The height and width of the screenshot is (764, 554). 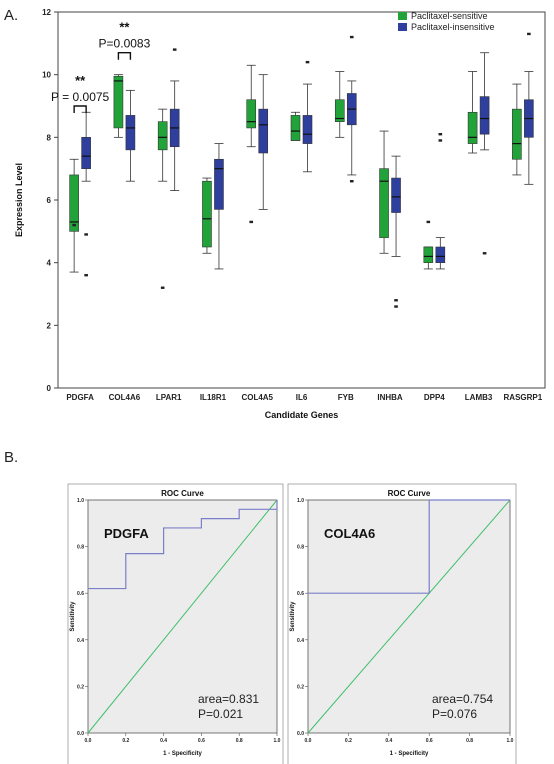 I want to click on x-tick-label: INHBA, so click(x=390, y=397).